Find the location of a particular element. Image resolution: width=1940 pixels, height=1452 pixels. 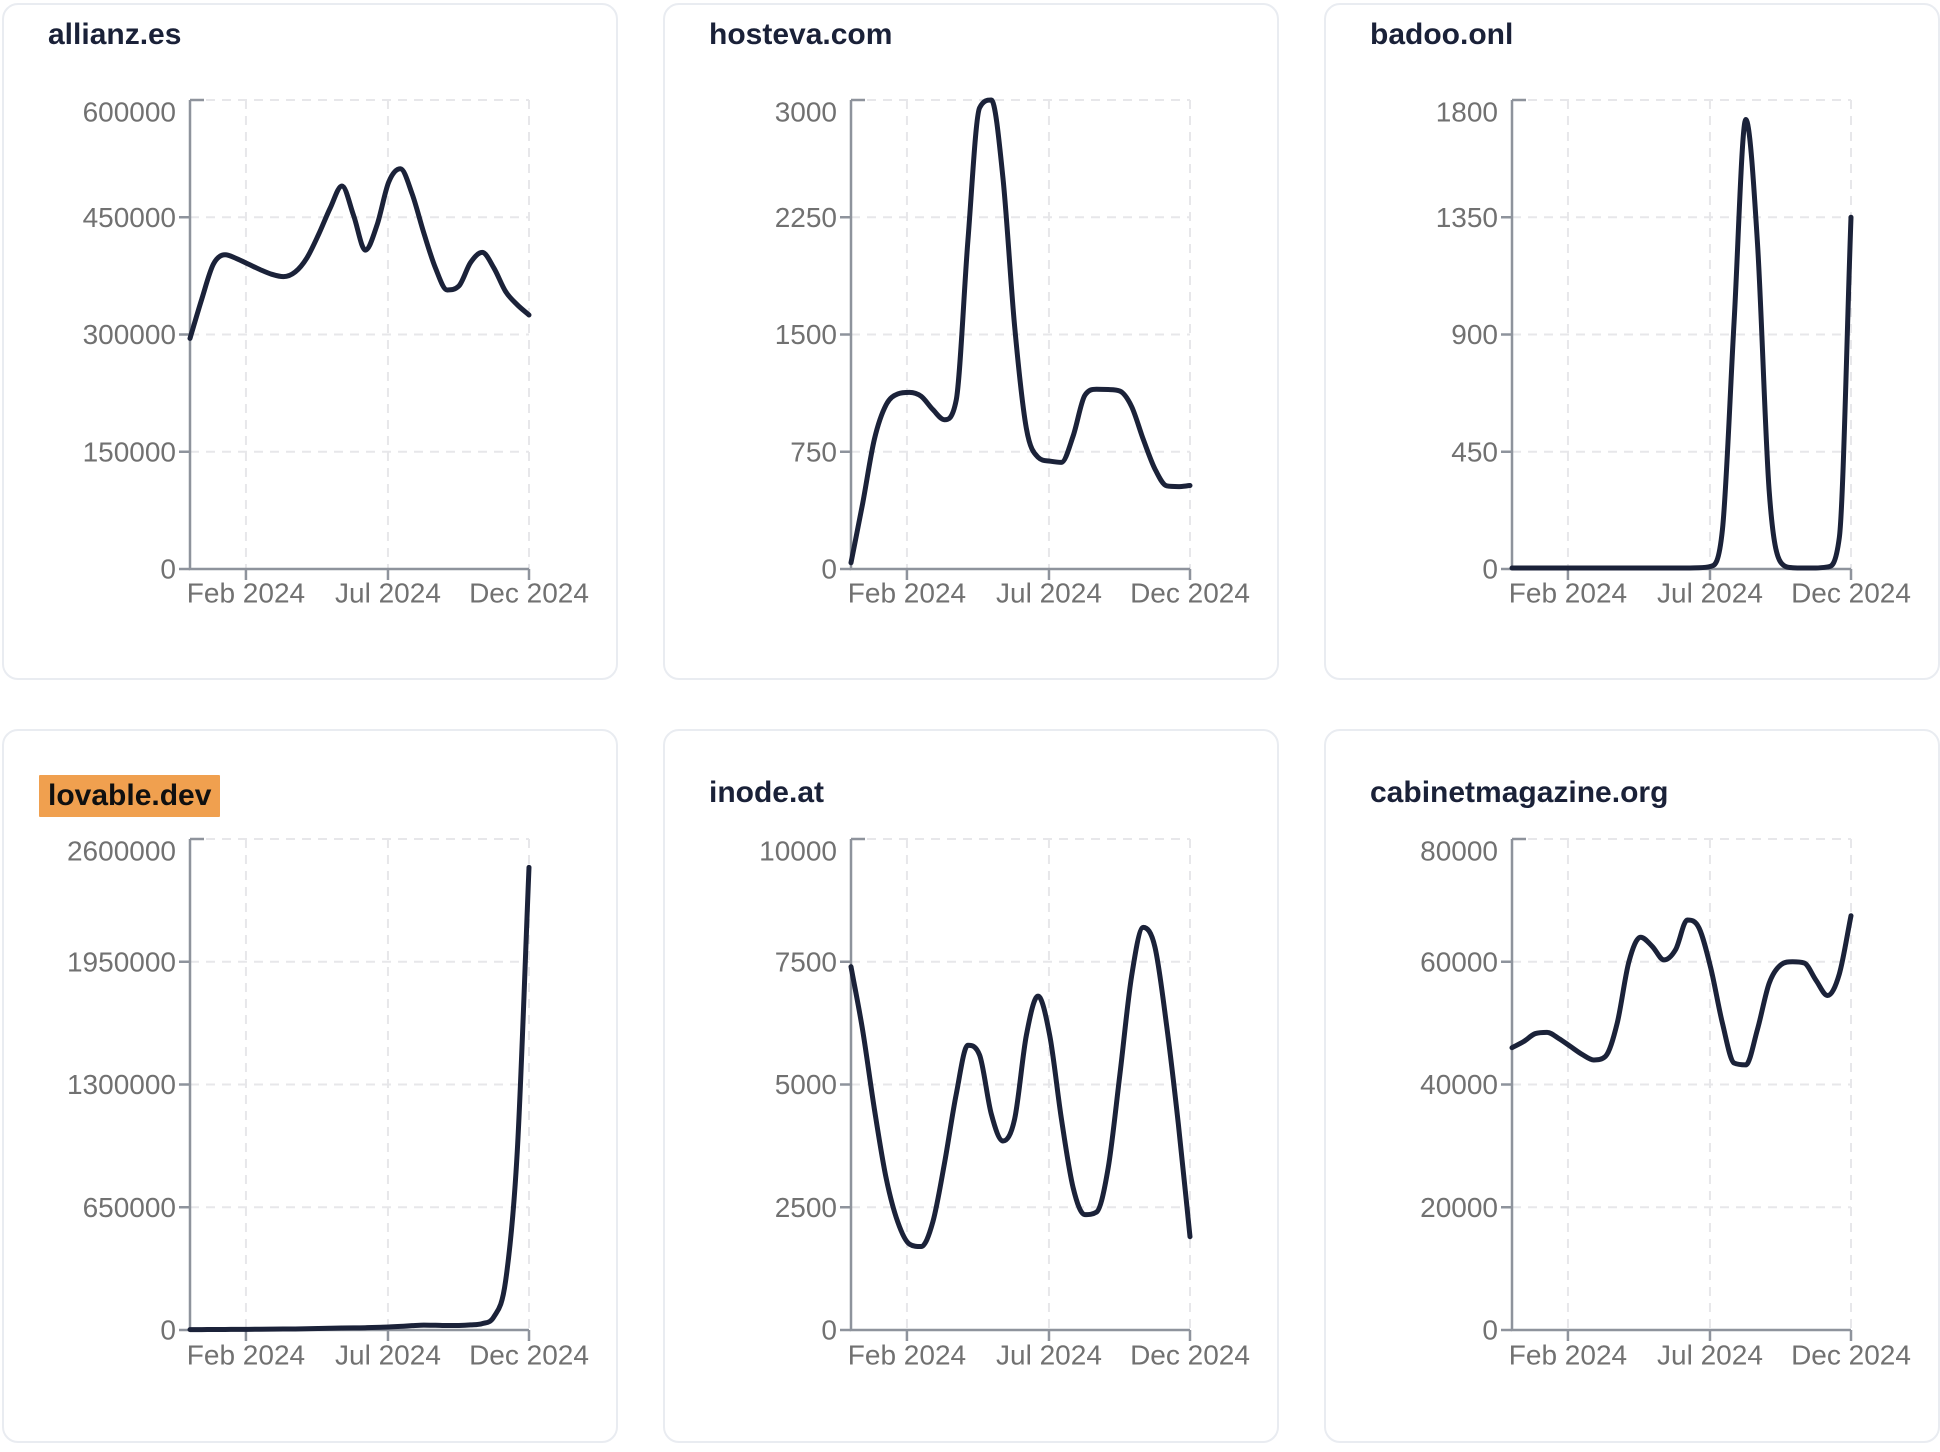

y-tick-label: 1500 is located at coordinates (806, 334).